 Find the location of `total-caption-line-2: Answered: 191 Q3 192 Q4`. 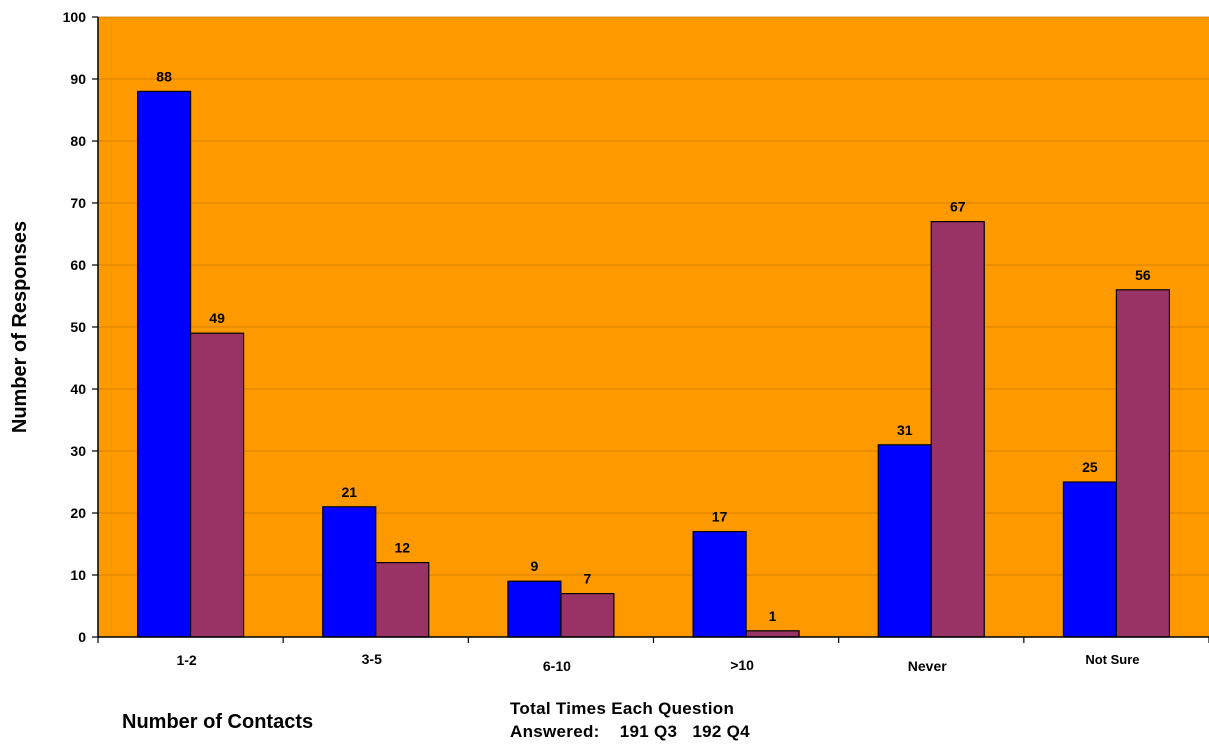

total-caption-line-2: Answered: 191 Q3 192 Q4 is located at coordinates (630, 731).